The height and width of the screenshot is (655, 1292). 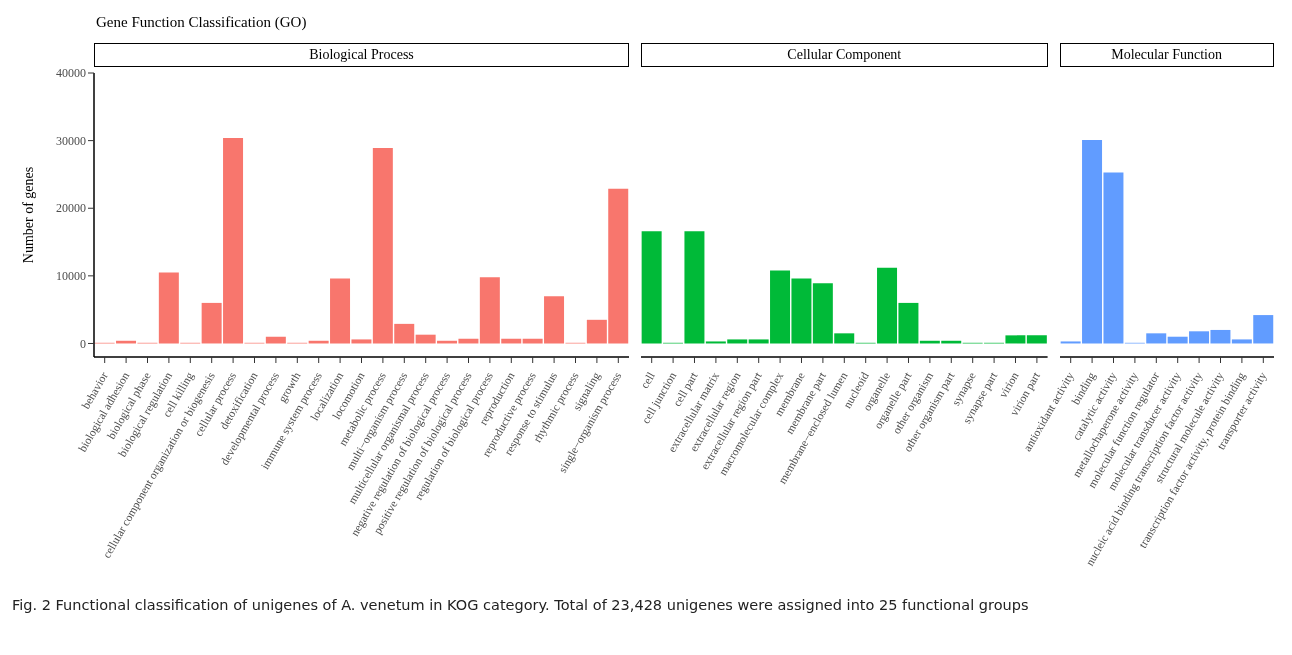 What do you see at coordinates (71, 140) in the screenshot?
I see `y-tick-label: 30000` at bounding box center [71, 140].